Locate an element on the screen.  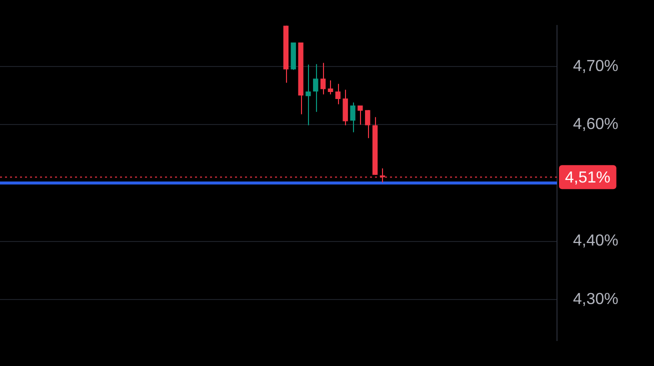
ref-line-label: 4,51% is located at coordinates (587, 178).